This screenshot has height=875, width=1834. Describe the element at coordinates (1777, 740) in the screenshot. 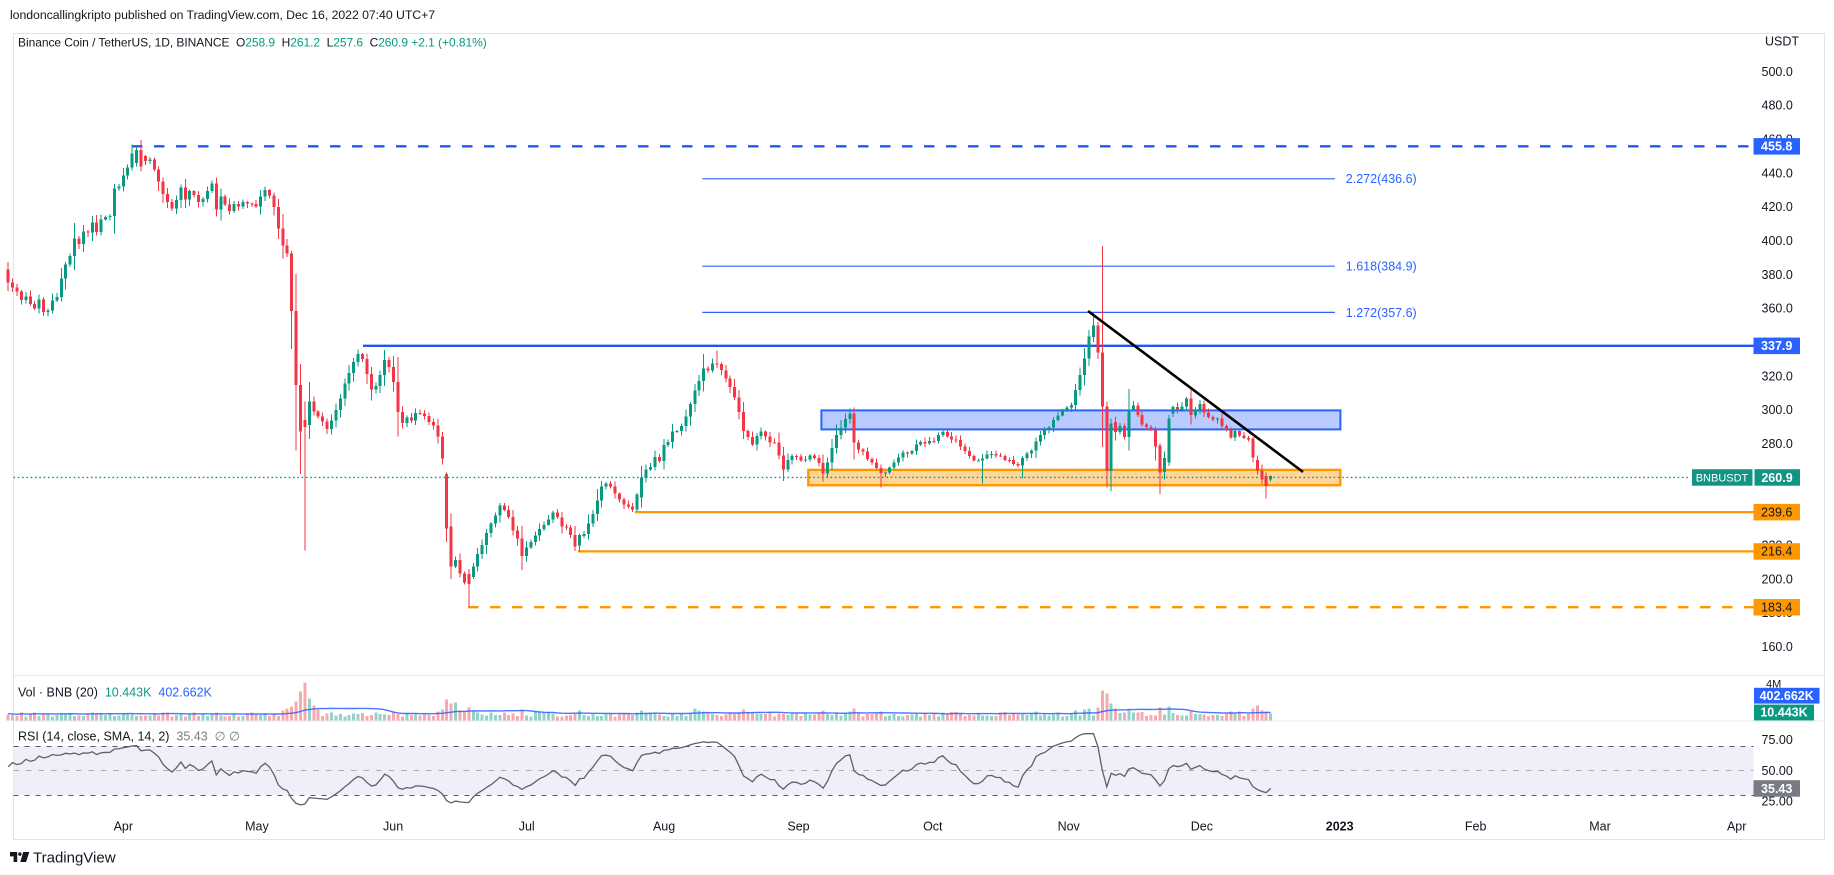

I see `svg-text: 75.00` at that location.